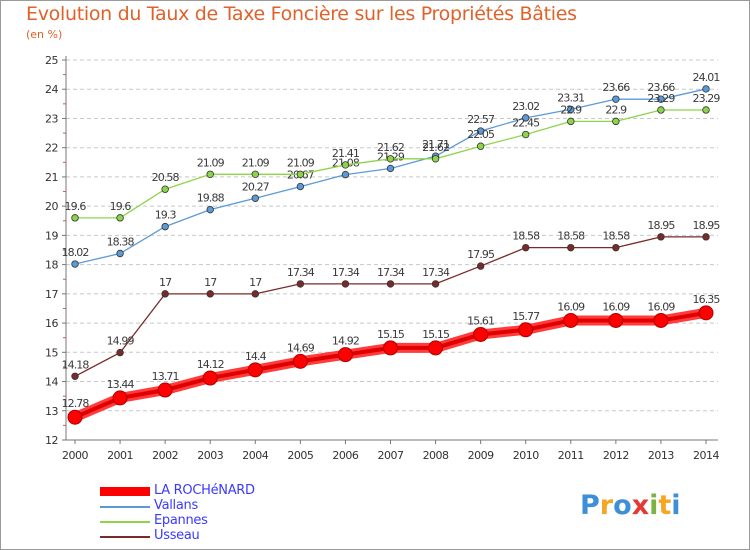  I want to click on data-label: 14.99, so click(121, 341).